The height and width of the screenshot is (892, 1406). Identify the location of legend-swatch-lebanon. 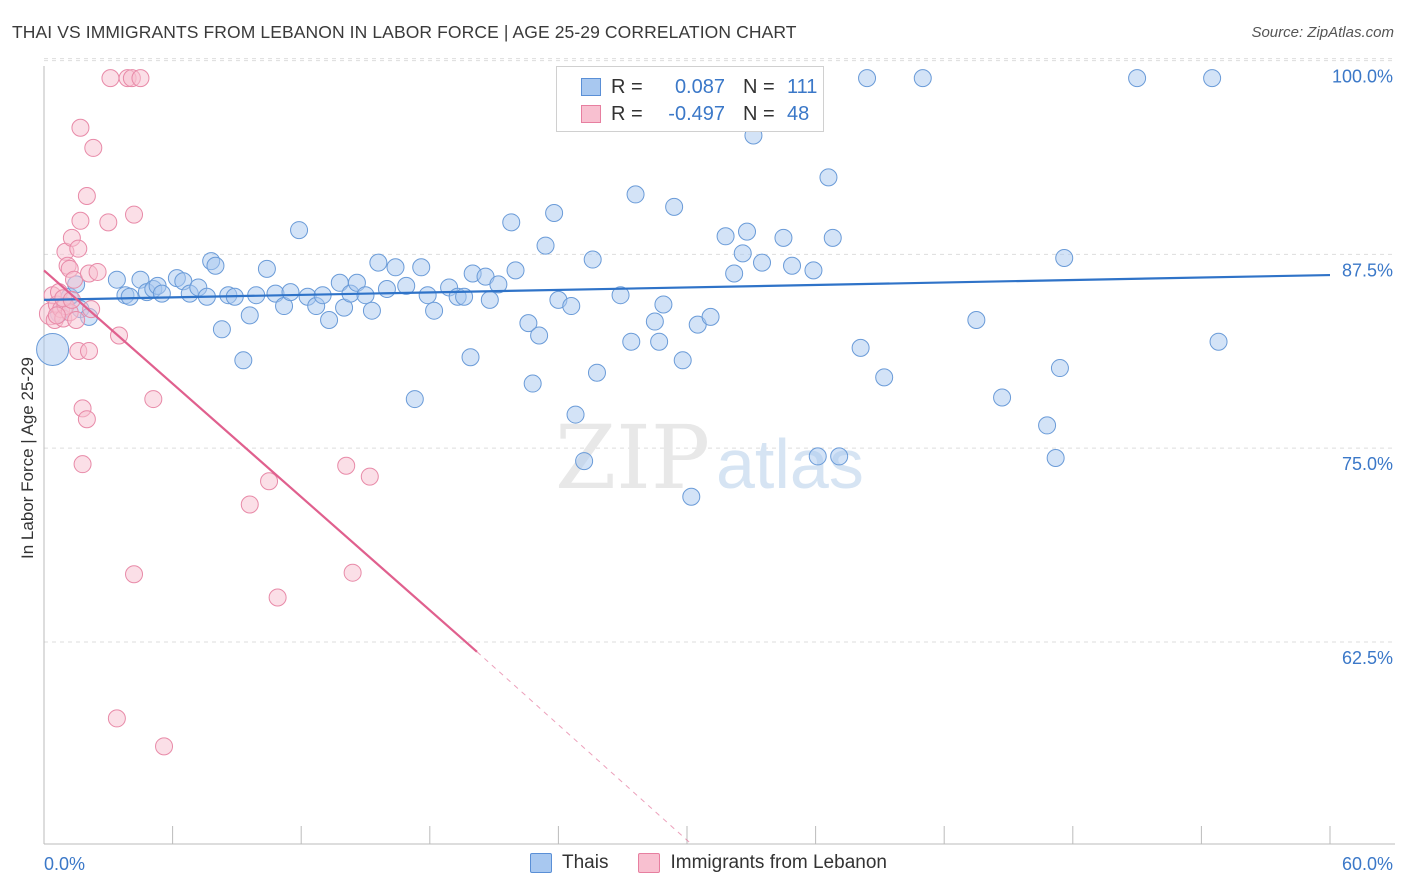
(649, 863).